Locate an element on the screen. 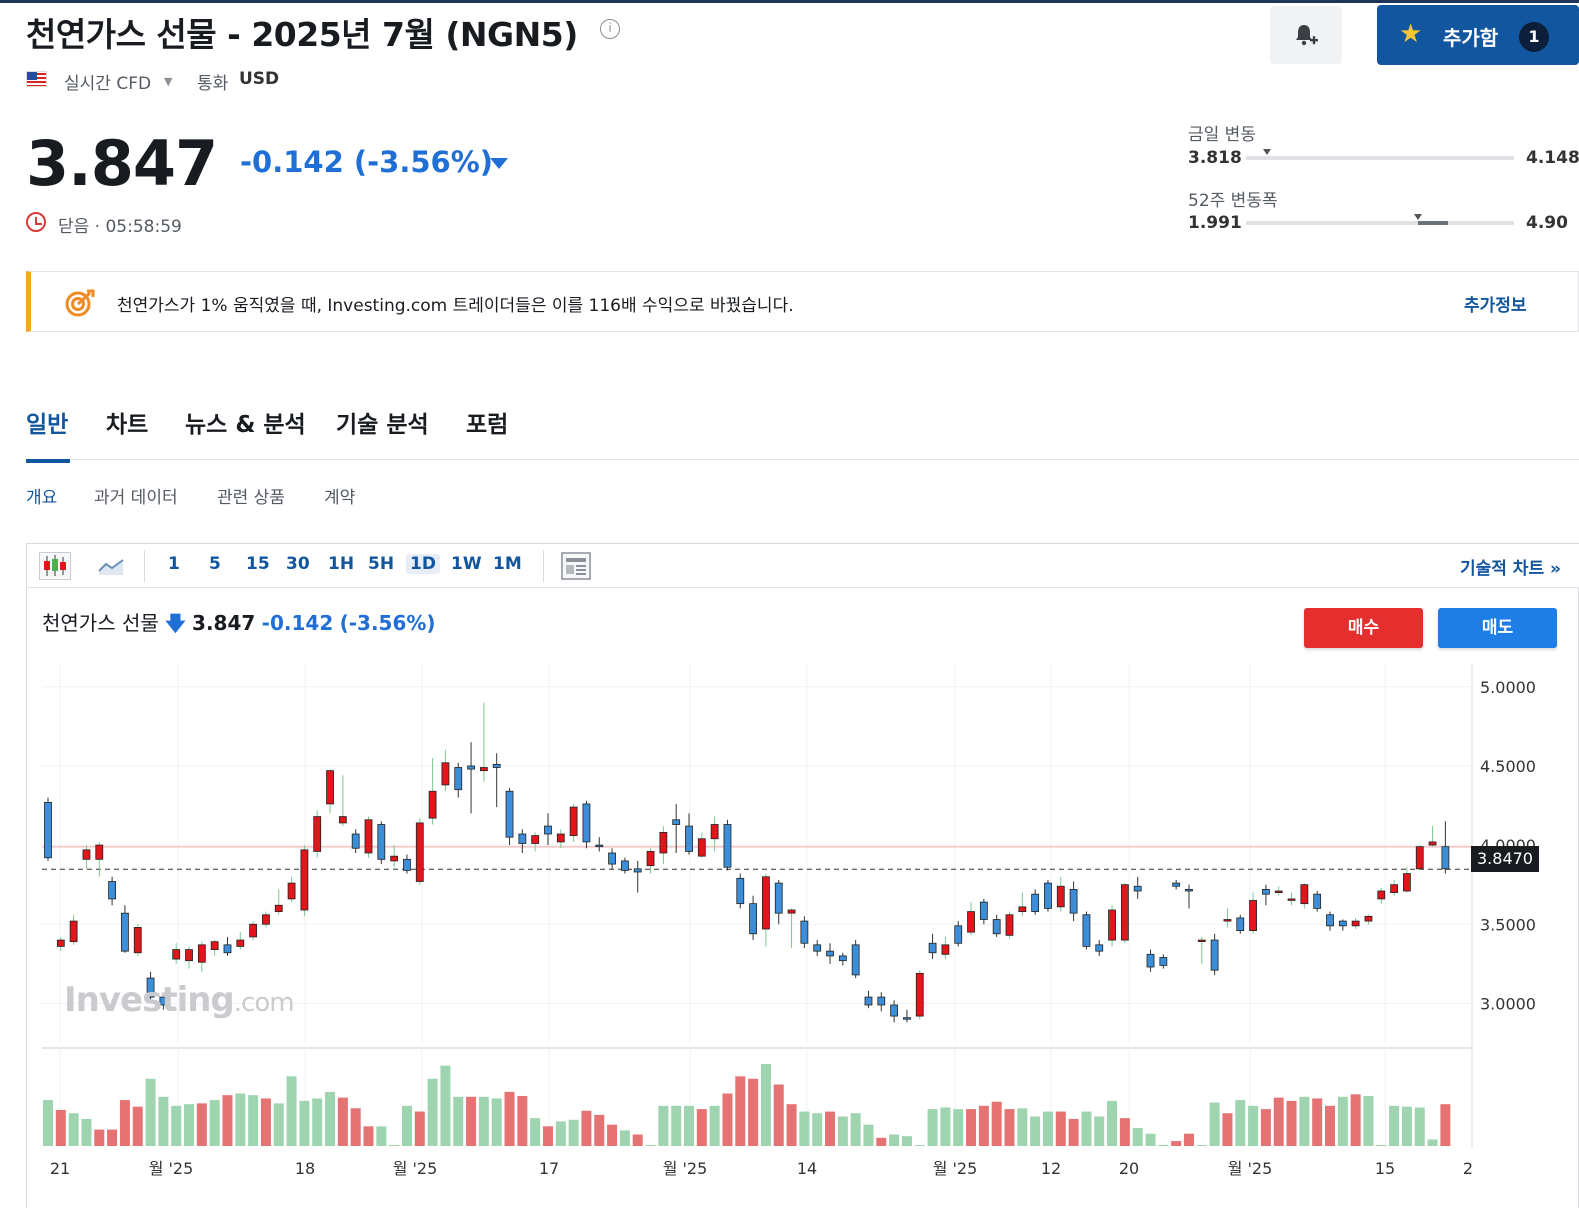 The image size is (1579, 1208). day-range-low: 3.818 is located at coordinates (1215, 158).